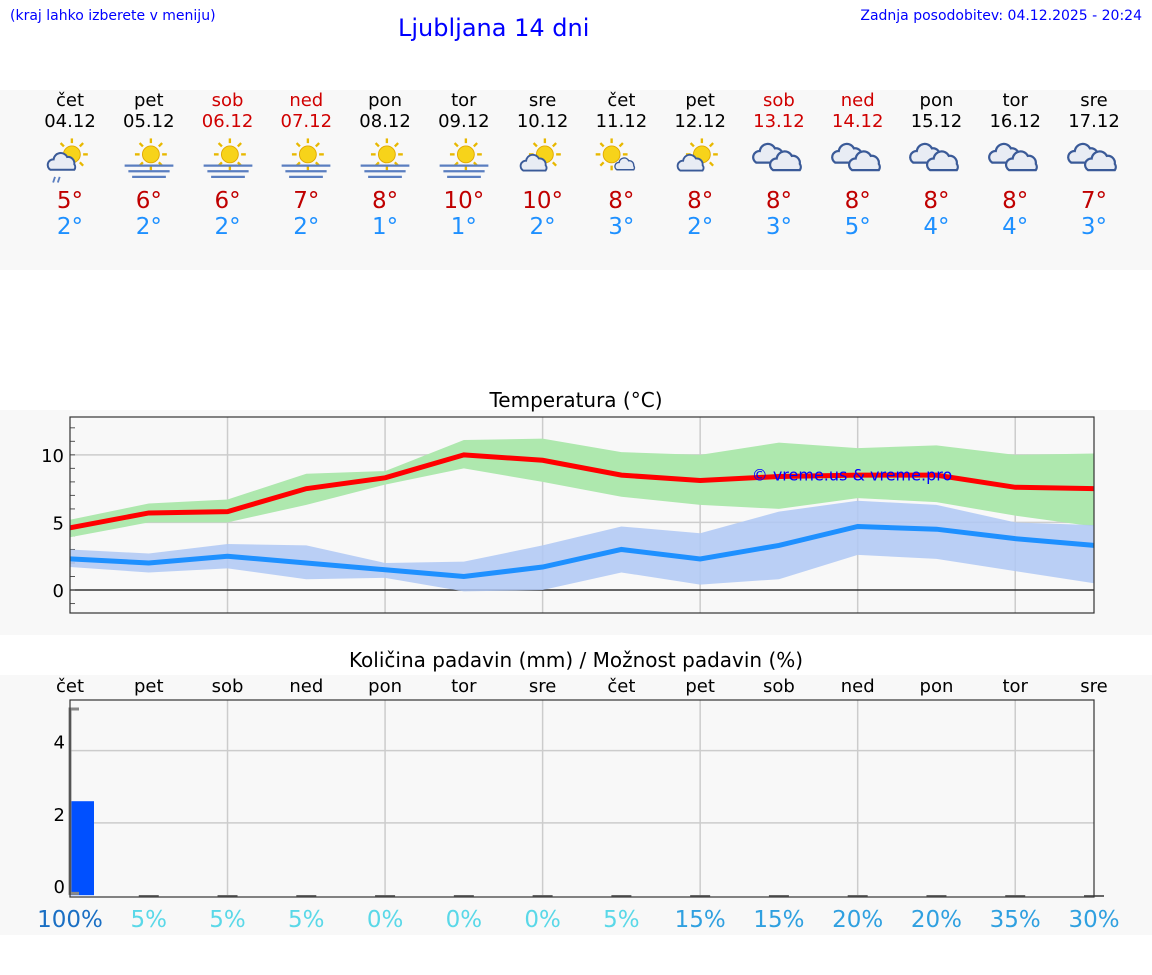 The image size is (1152, 975). I want to click on day-date: 15.12, so click(936, 121).